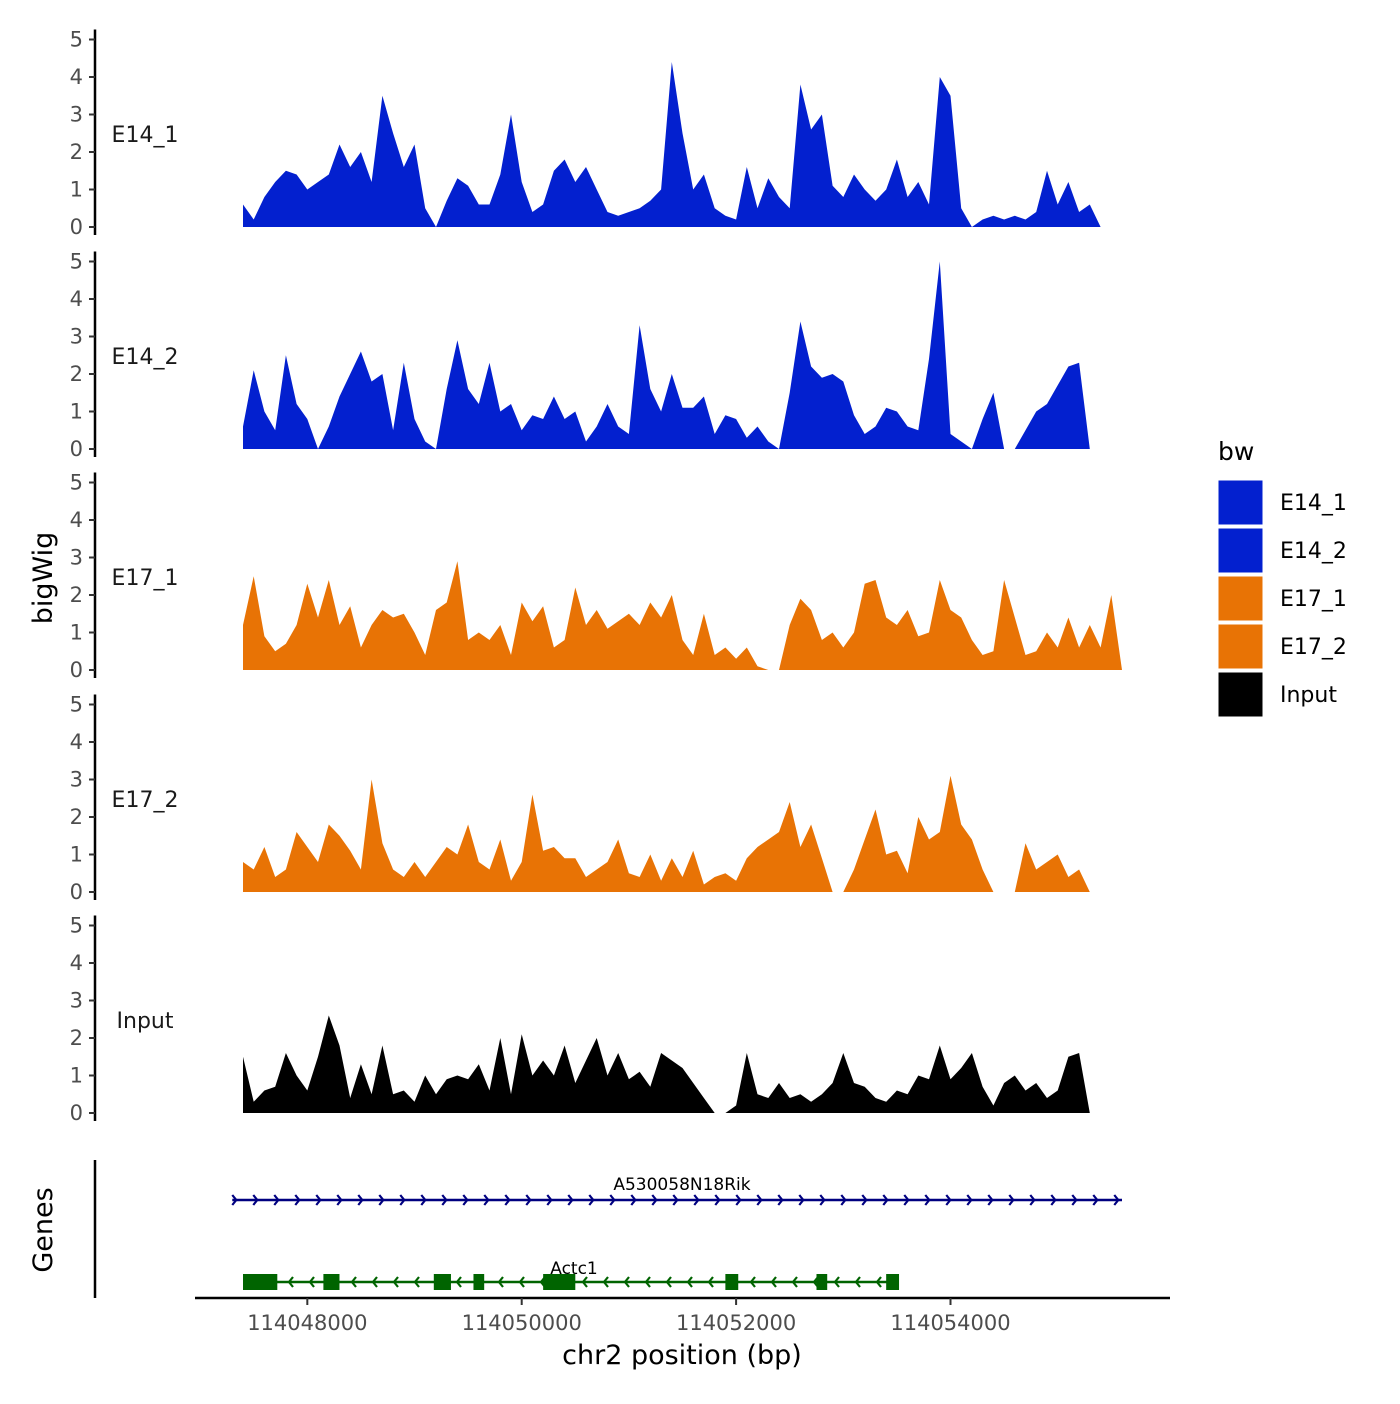 The width and height of the screenshot is (1400, 1404). I want to click on legend: bw E14_1 E14_2 E17_1 E17_2 Input, so click(1282, 577).